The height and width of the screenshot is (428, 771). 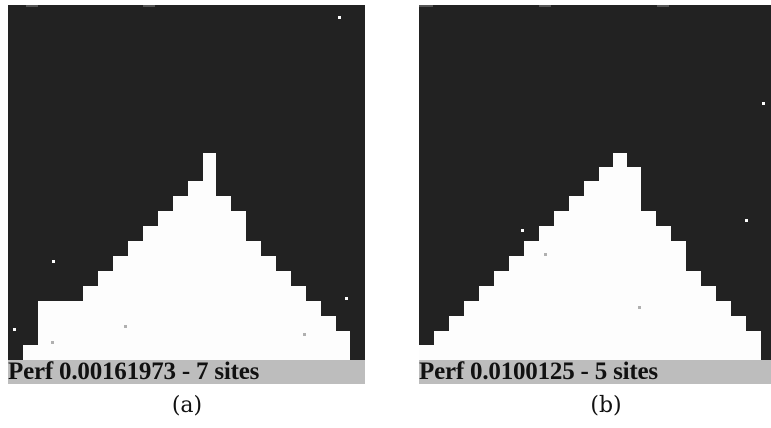 What do you see at coordinates (595, 372) in the screenshot?
I see `footer-b: Perf 0.0100125 - 5 sites` at bounding box center [595, 372].